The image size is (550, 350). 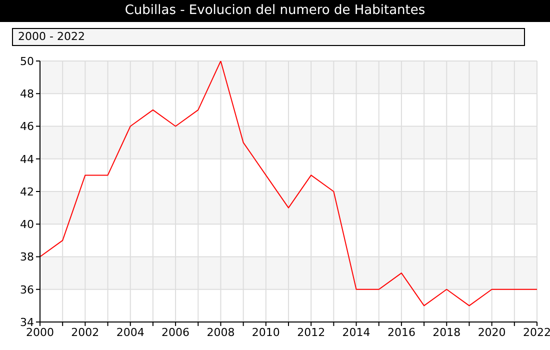 What do you see at coordinates (27, 159) in the screenshot?
I see `y-tick-label: 44` at bounding box center [27, 159].